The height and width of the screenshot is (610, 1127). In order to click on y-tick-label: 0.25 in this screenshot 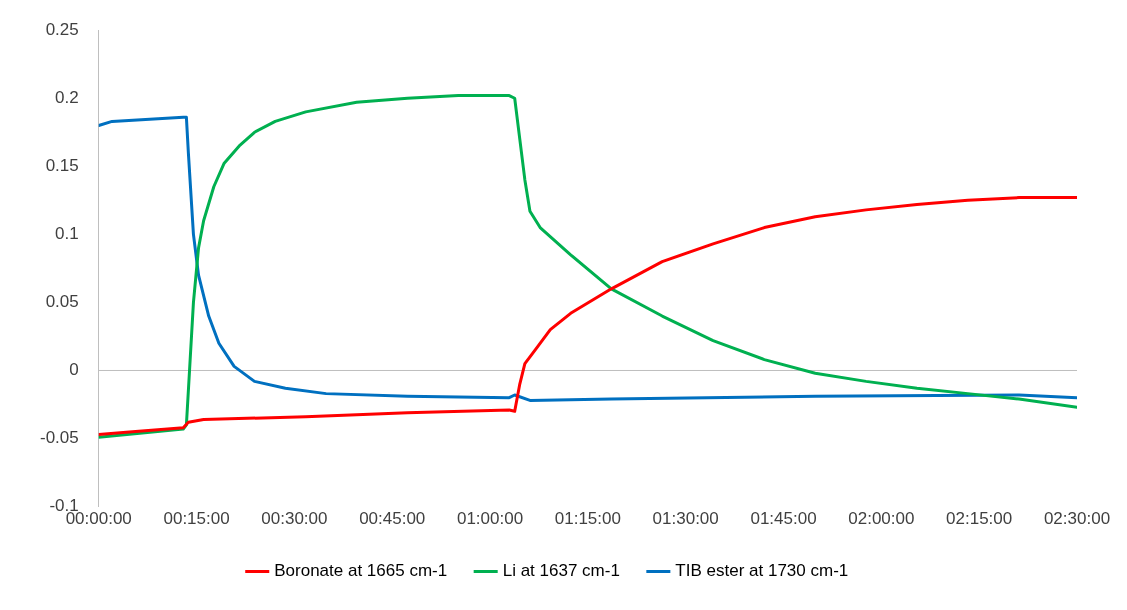, I will do `click(62, 29)`.